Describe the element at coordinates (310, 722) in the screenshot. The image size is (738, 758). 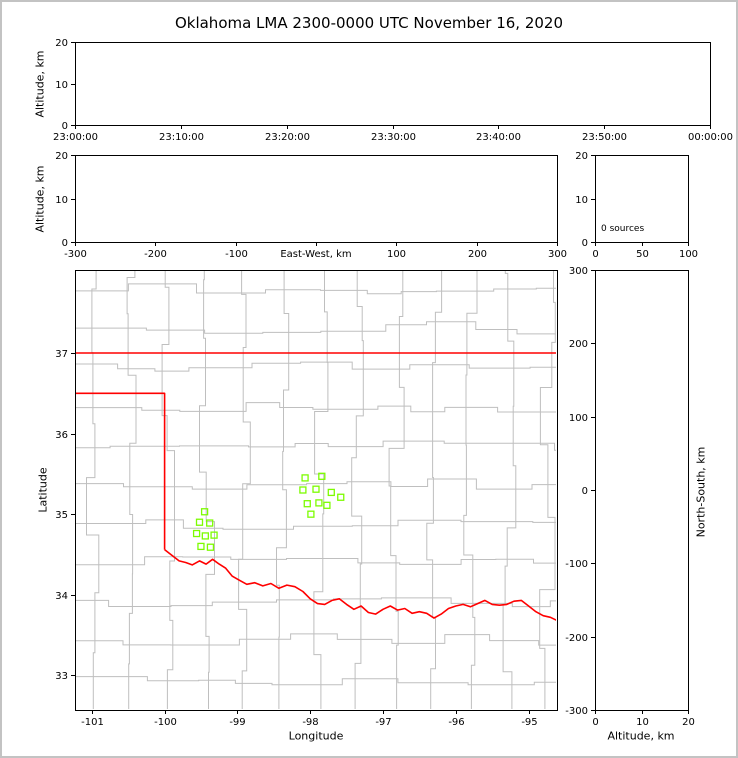
I see `tick-label: -98` at that location.